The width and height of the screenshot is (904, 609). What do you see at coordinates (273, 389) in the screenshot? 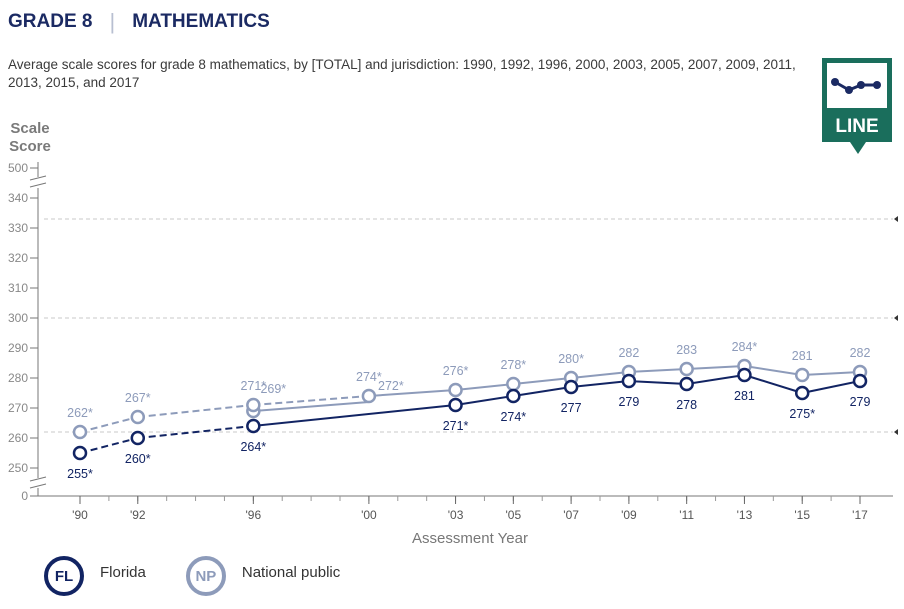
I see `national-public-data-label: 269*` at bounding box center [273, 389].